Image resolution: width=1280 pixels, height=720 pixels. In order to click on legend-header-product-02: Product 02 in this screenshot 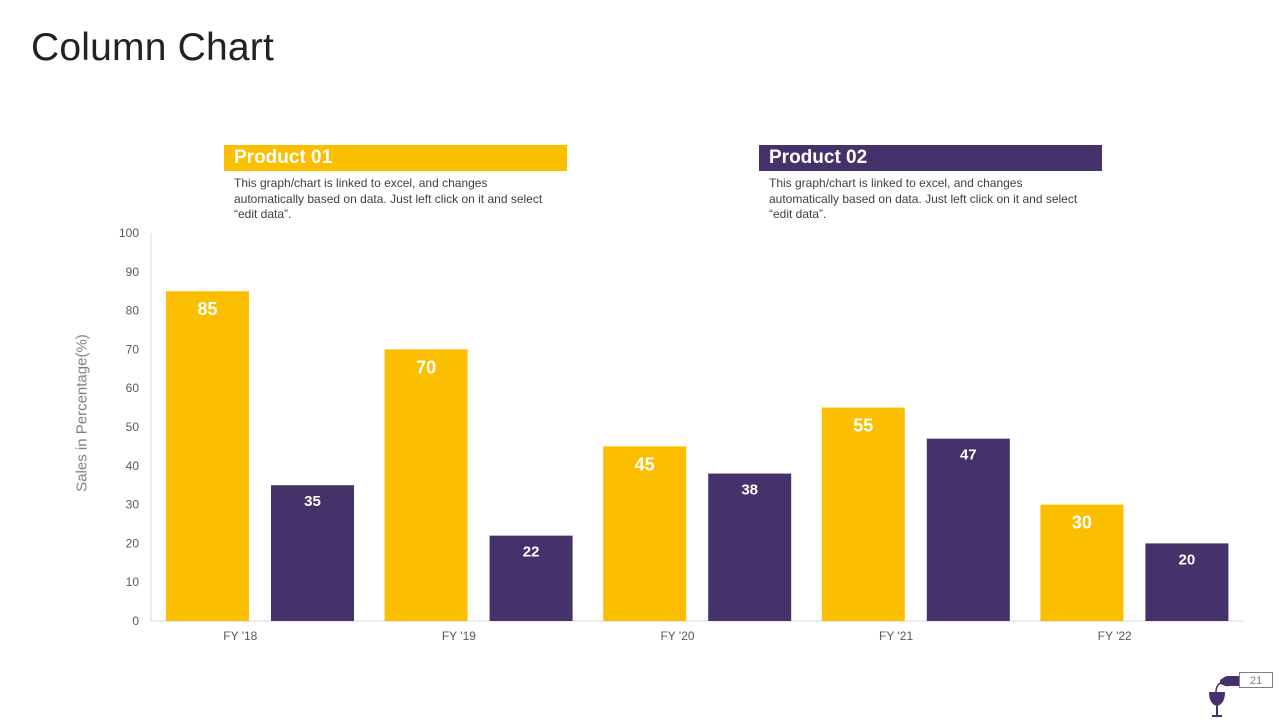, I will do `click(930, 158)`.